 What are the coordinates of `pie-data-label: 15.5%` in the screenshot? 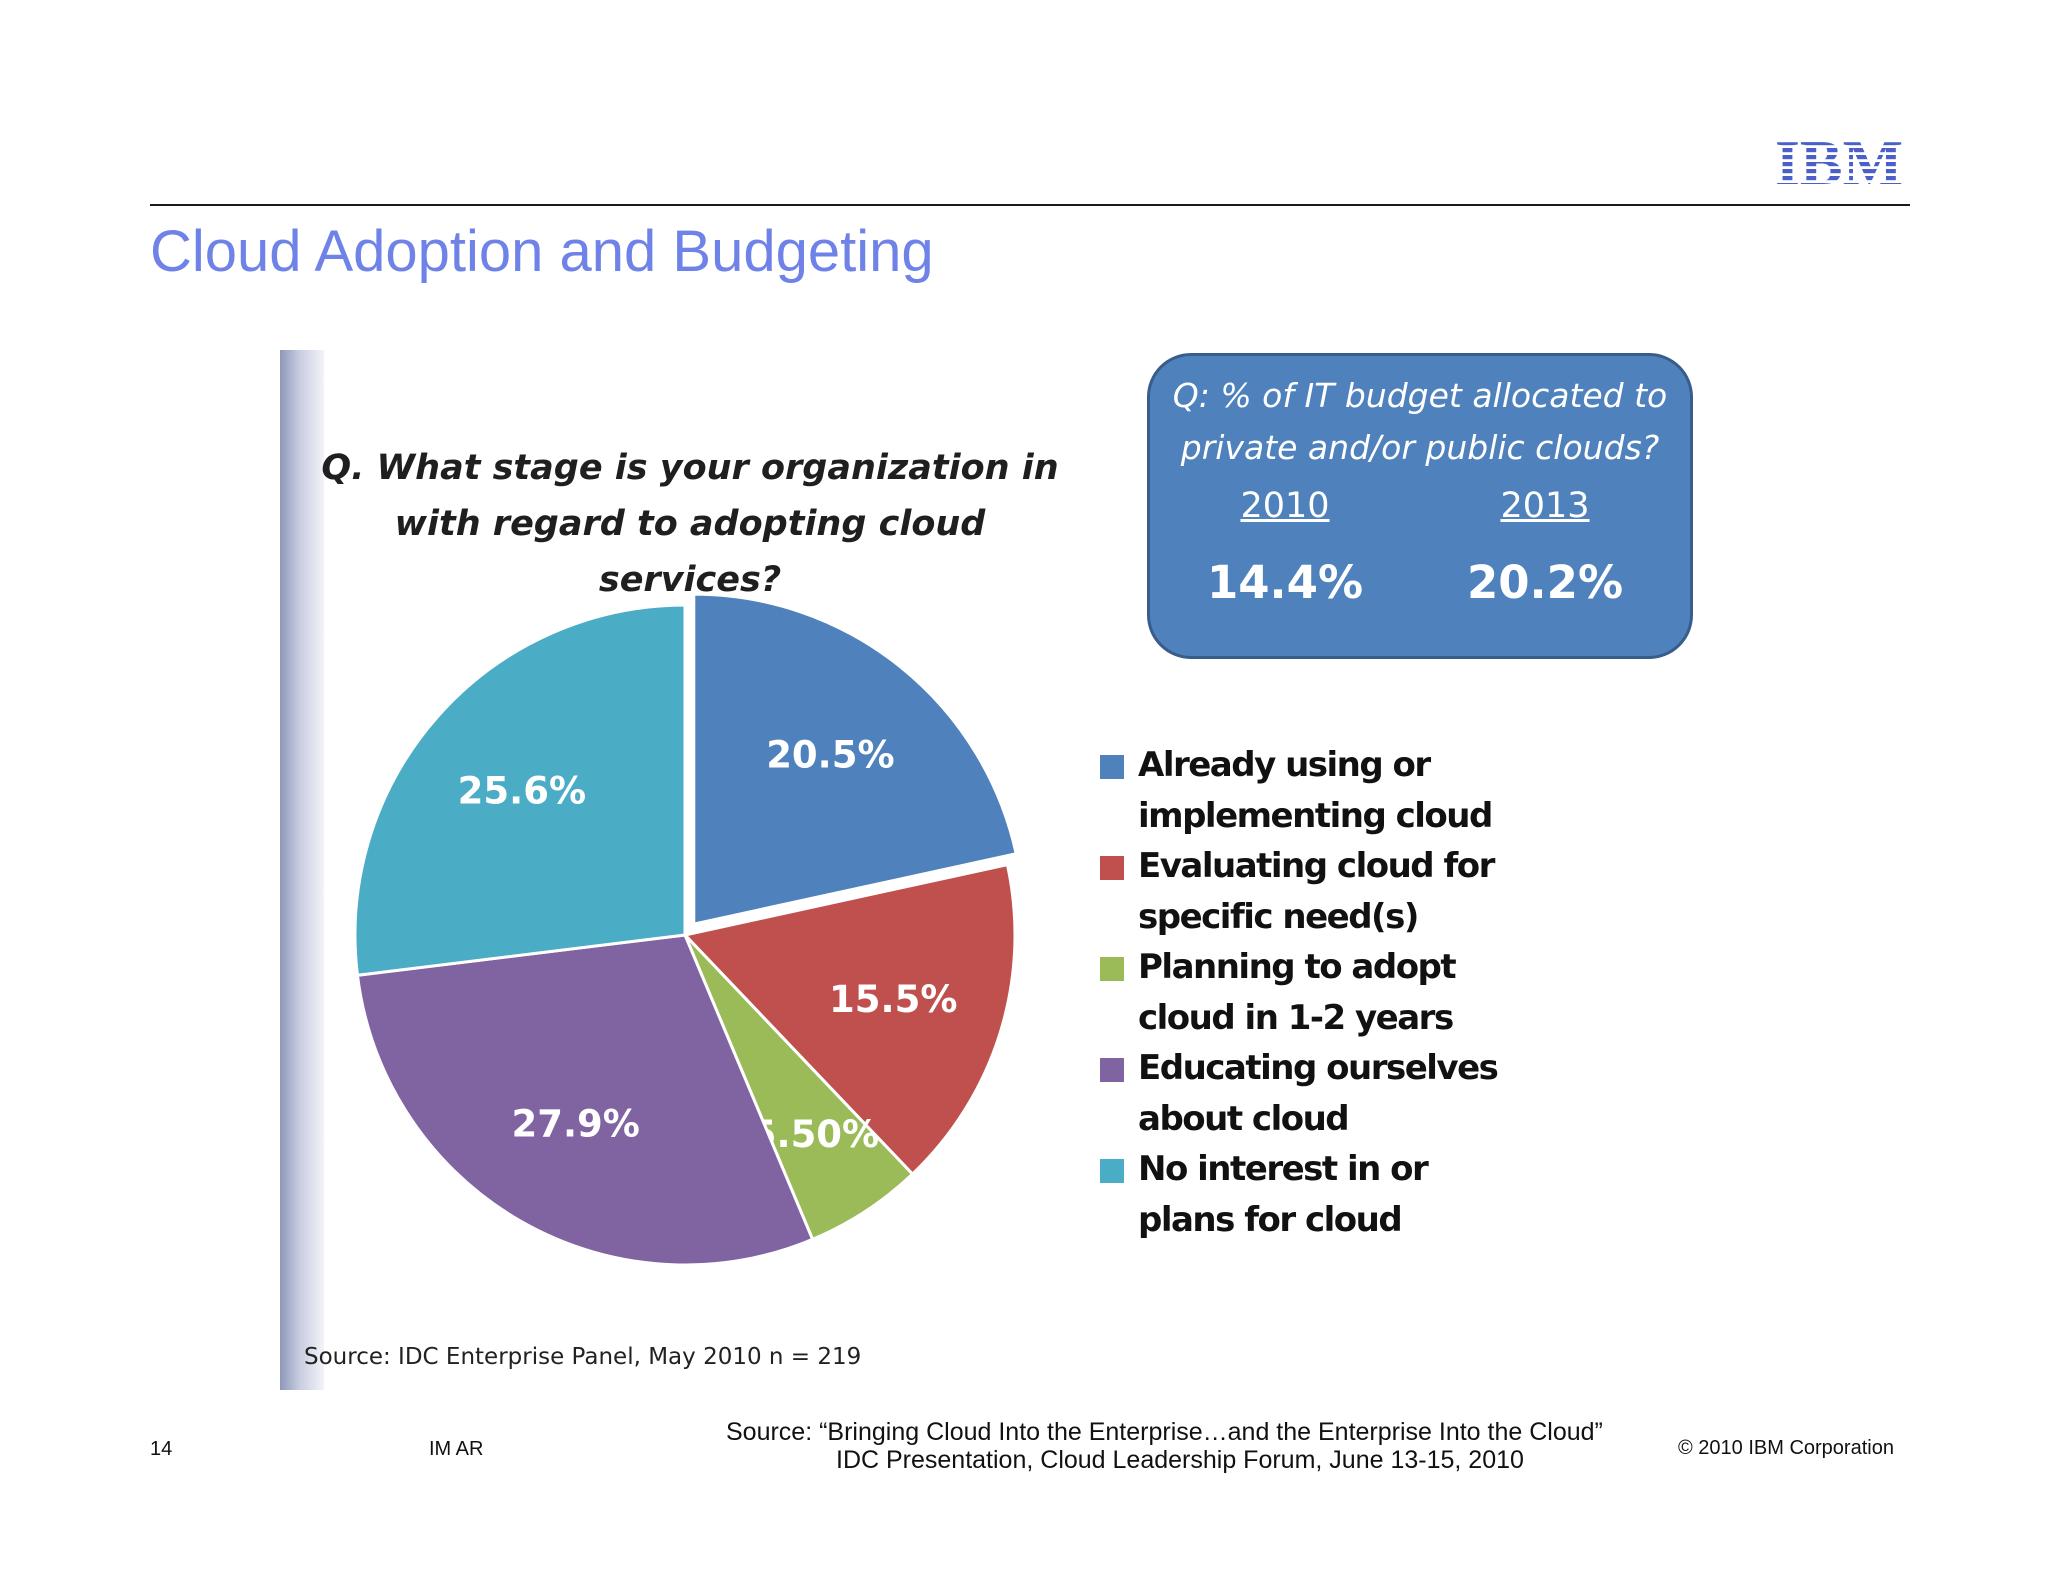 It's located at (893, 999).